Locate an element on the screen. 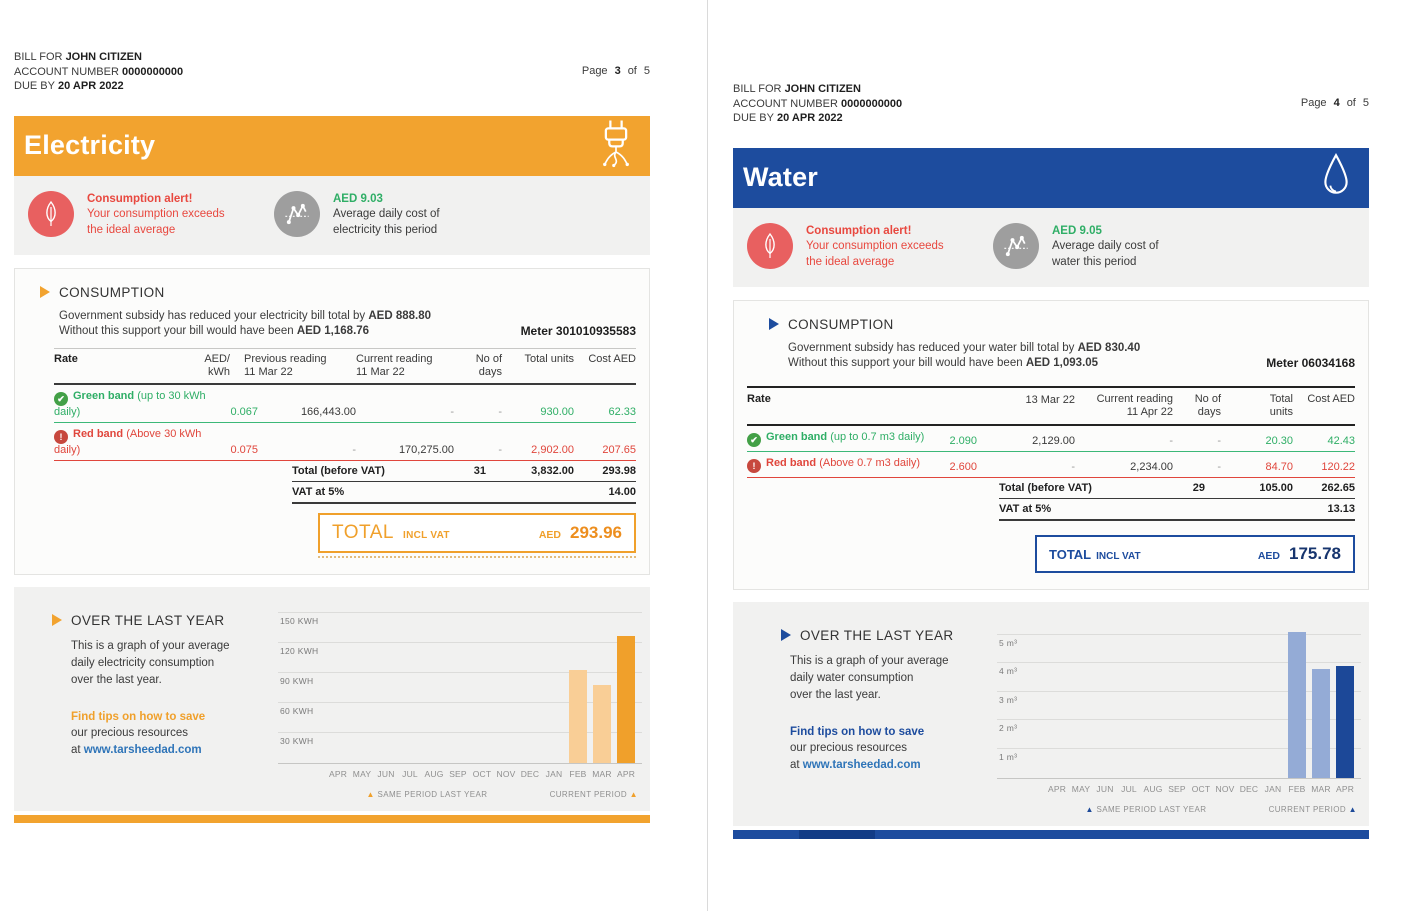 The image size is (1417, 911). month-label: NOV is located at coordinates (506, 773).